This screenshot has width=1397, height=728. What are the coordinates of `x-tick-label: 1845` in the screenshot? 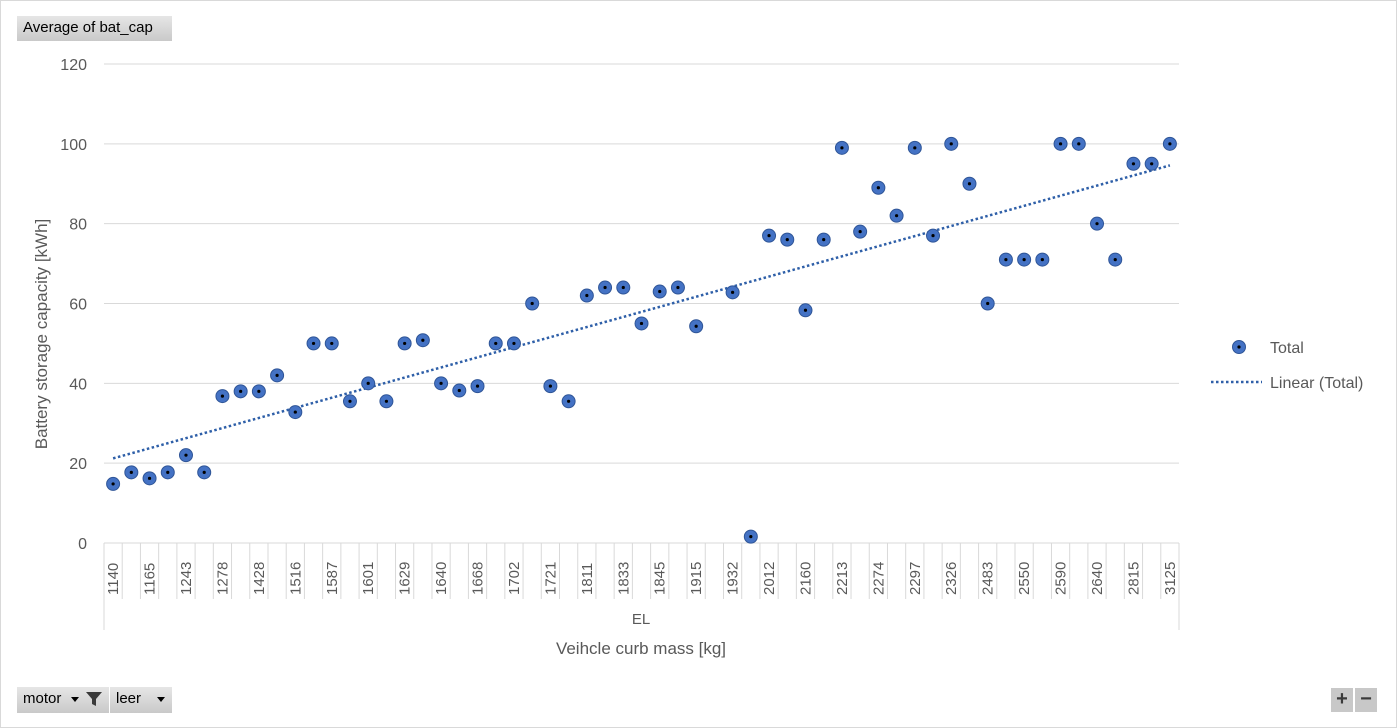 It's located at (660, 578).